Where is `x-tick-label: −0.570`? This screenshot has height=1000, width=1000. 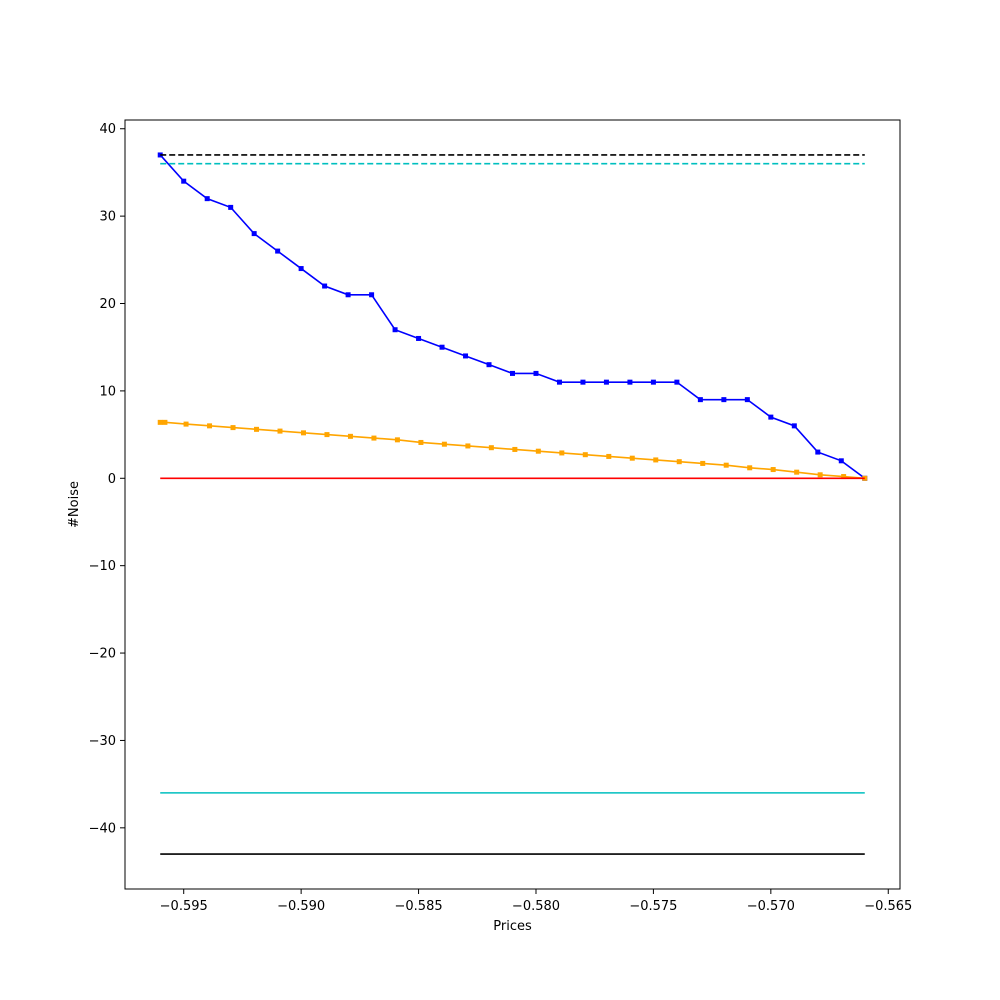 x-tick-label: −0.570 is located at coordinates (771, 906).